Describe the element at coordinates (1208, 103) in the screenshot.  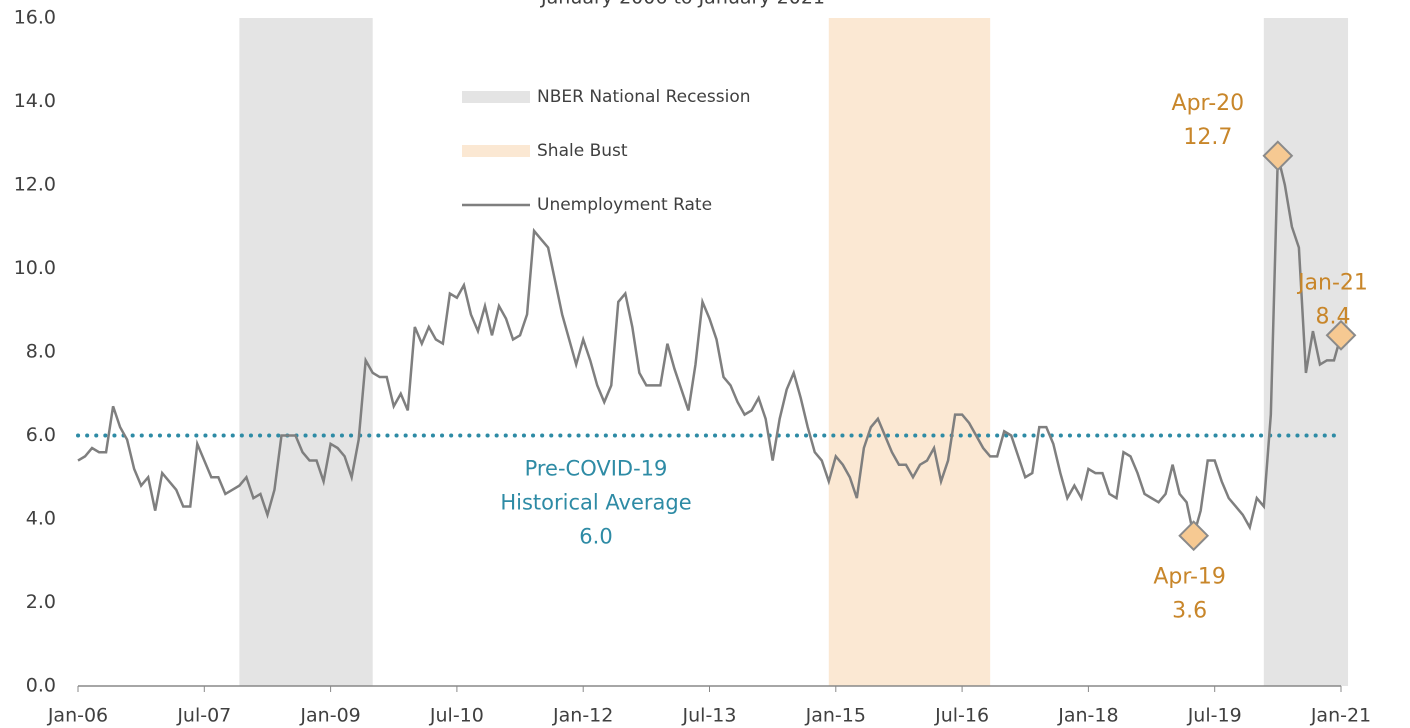
I see `annotation-label: Apr-20` at that location.